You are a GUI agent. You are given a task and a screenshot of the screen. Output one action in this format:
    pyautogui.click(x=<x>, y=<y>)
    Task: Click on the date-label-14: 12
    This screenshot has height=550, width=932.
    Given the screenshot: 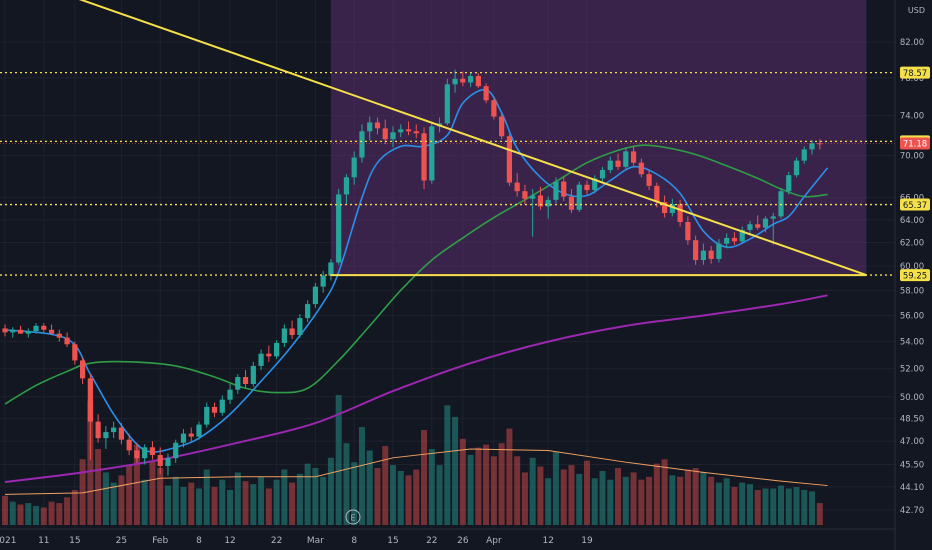 What is the action you would take?
    pyautogui.click(x=547, y=541)
    